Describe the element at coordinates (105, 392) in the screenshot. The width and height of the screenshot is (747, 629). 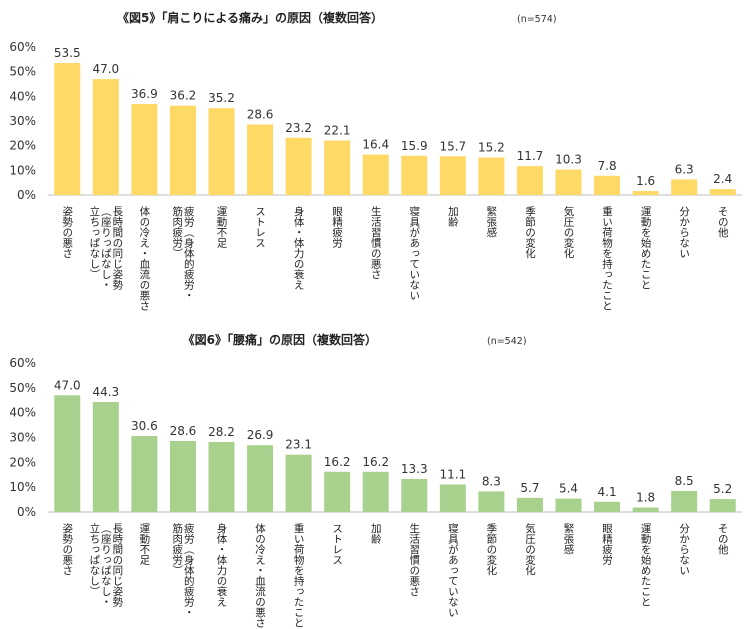
I see `fig6-data-label: 44.3` at that location.